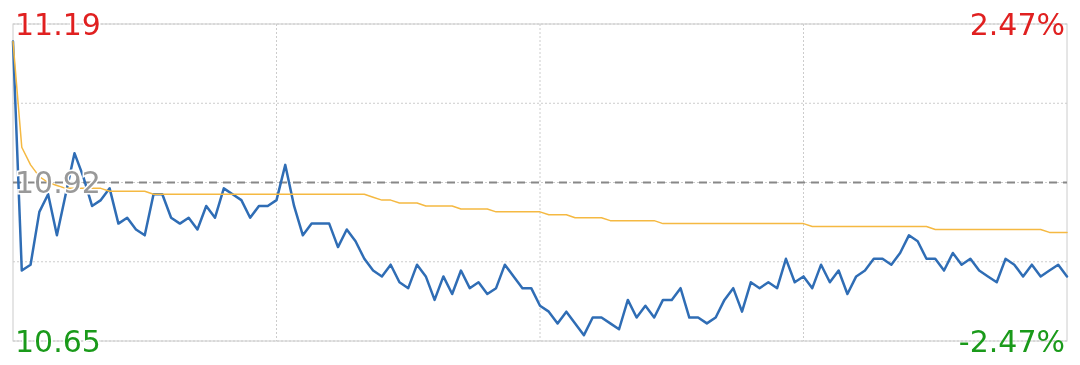  What do you see at coordinates (58, 341) in the screenshot?
I see `y-tick-label: 10.65` at bounding box center [58, 341].